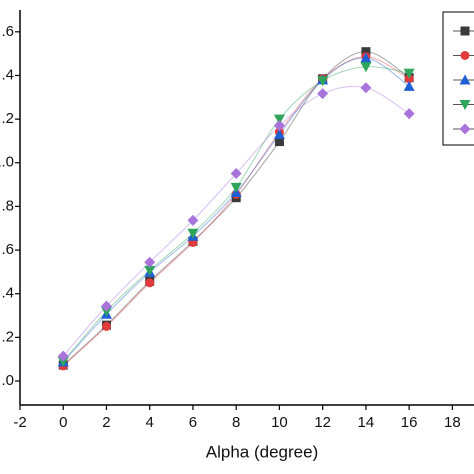  I want to click on x-tick-label: 14, so click(366, 422).